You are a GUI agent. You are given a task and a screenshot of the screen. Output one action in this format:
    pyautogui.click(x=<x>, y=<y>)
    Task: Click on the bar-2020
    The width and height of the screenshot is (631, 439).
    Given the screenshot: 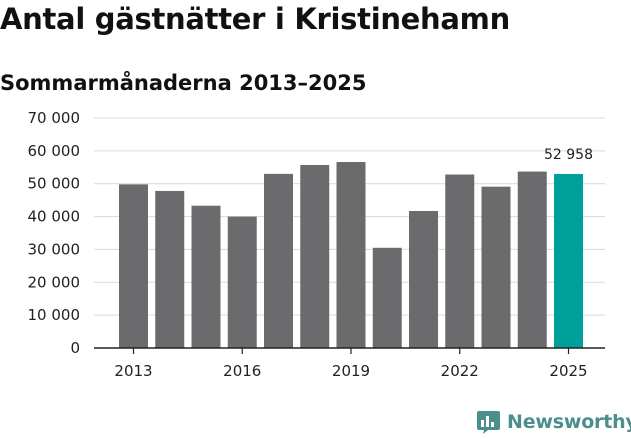 What is the action you would take?
    pyautogui.click(x=387, y=297)
    